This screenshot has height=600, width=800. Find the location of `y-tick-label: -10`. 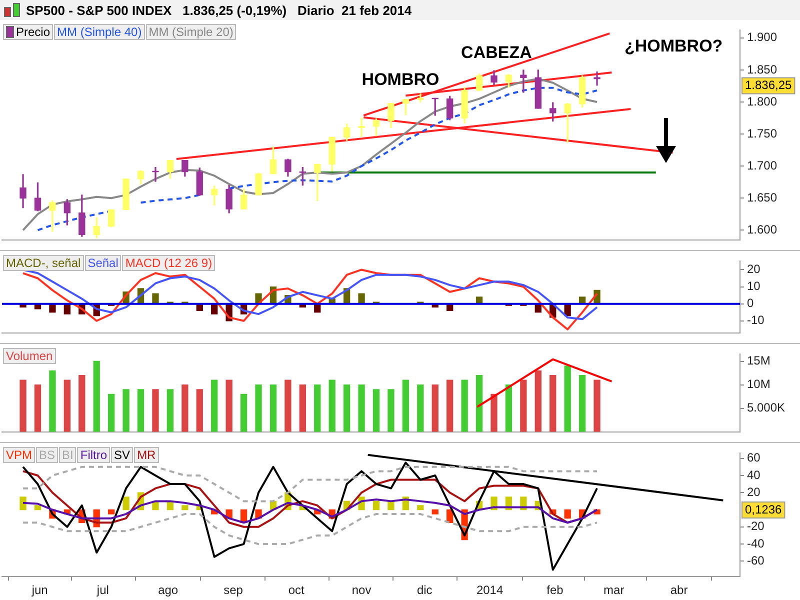

y-tick-label: -10 is located at coordinates (756, 320).